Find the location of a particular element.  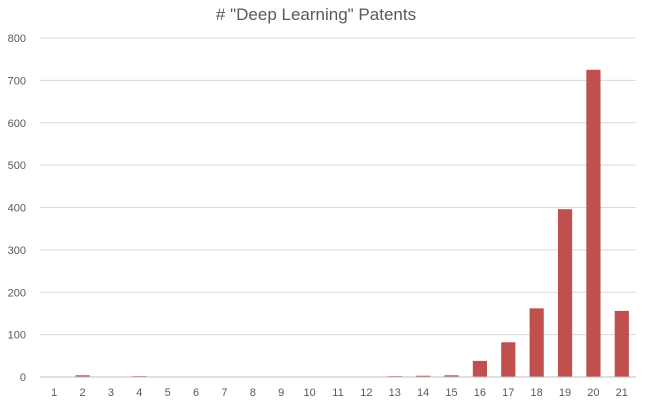

x-tick-label: 18 is located at coordinates (537, 393).